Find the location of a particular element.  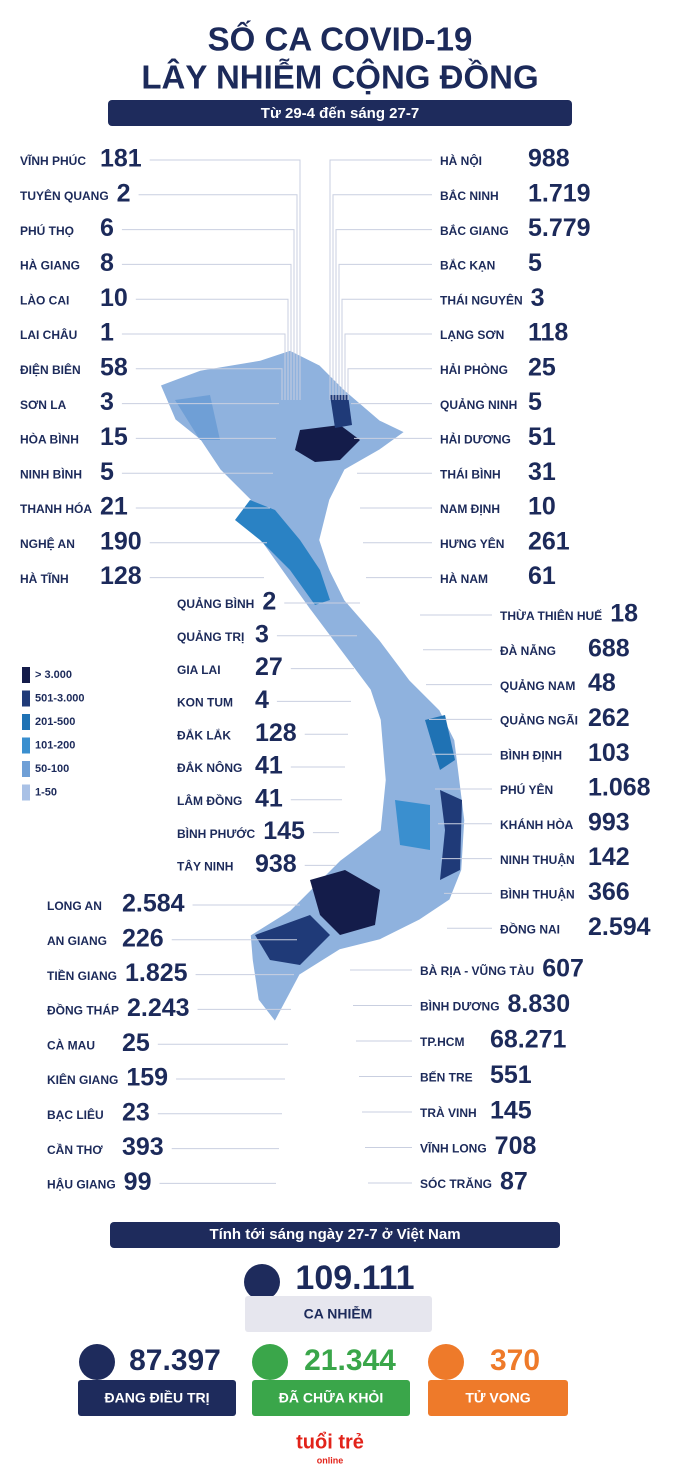

logo-sub: online is located at coordinates (330, 1460).